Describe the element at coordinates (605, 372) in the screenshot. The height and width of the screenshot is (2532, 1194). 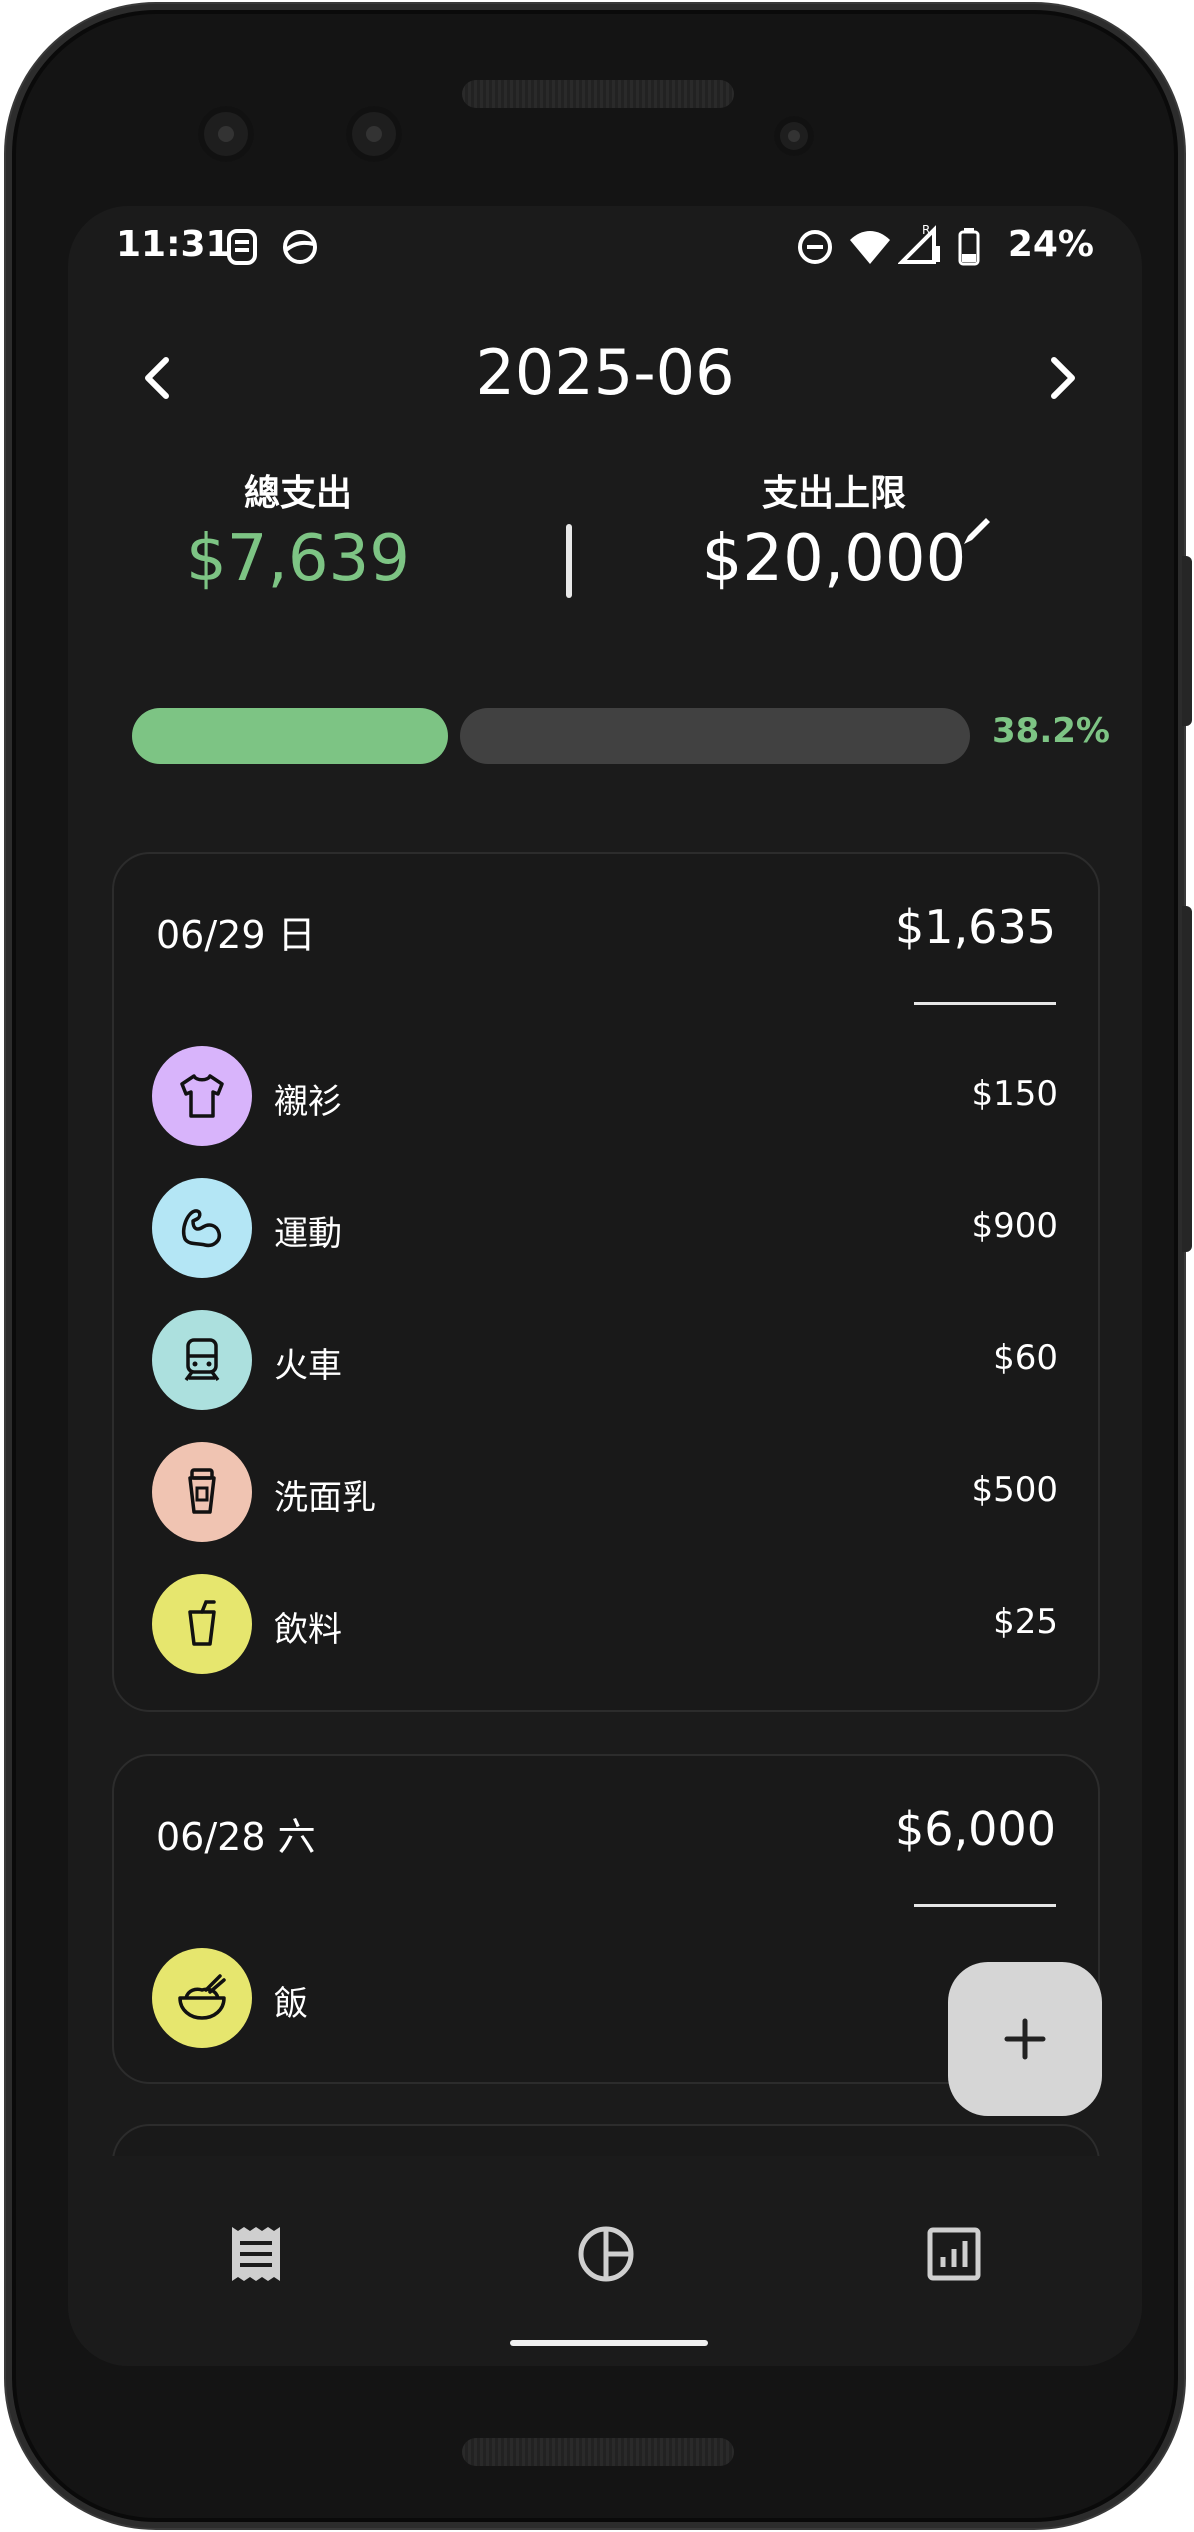
I see `month-title: 2025-06` at that location.